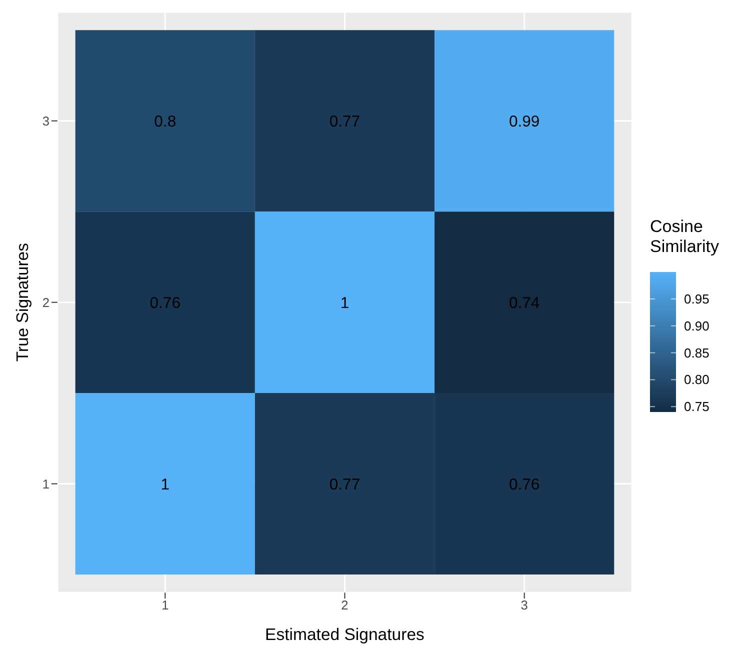 The height and width of the screenshot is (653, 735). I want to click on y-tick-label: 1, so click(46, 484).